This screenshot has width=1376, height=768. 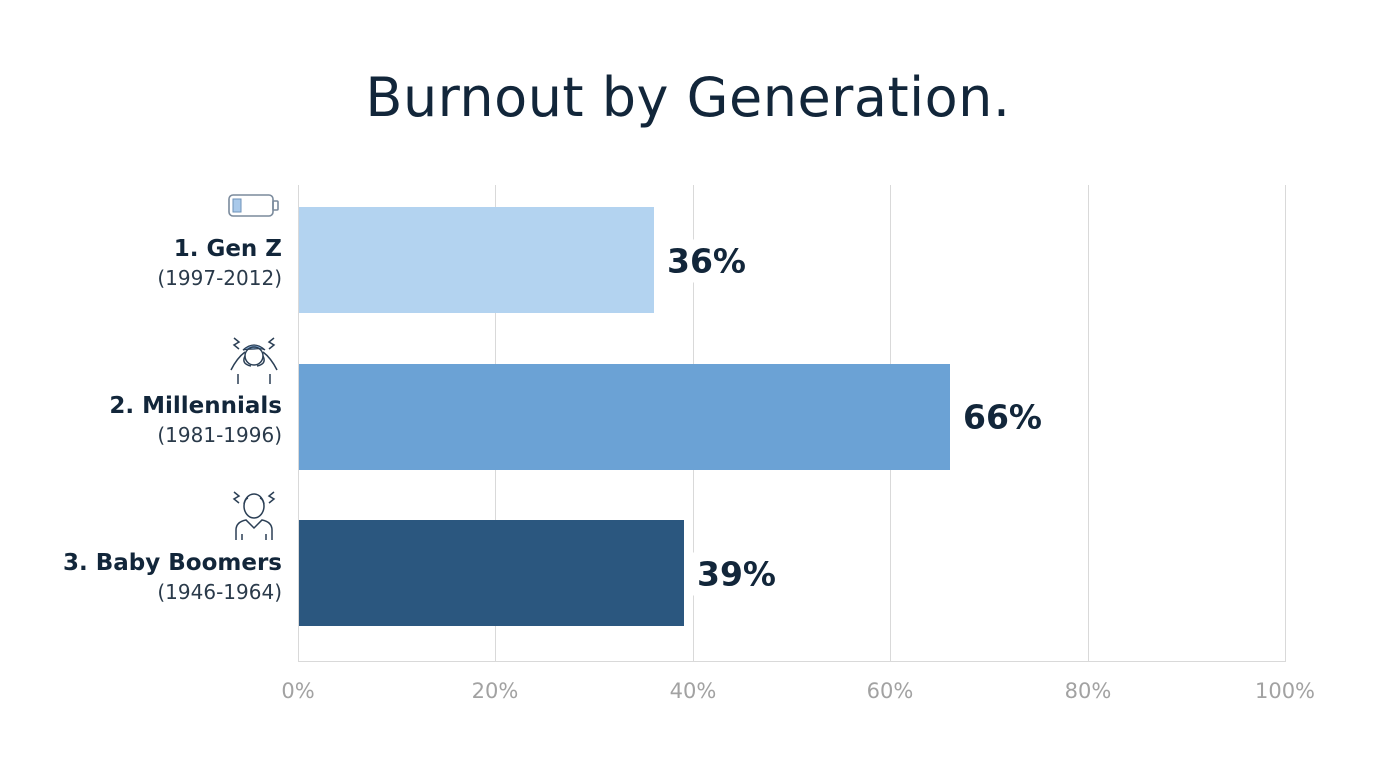 I want to click on bar-millennials, so click(x=624, y=417).